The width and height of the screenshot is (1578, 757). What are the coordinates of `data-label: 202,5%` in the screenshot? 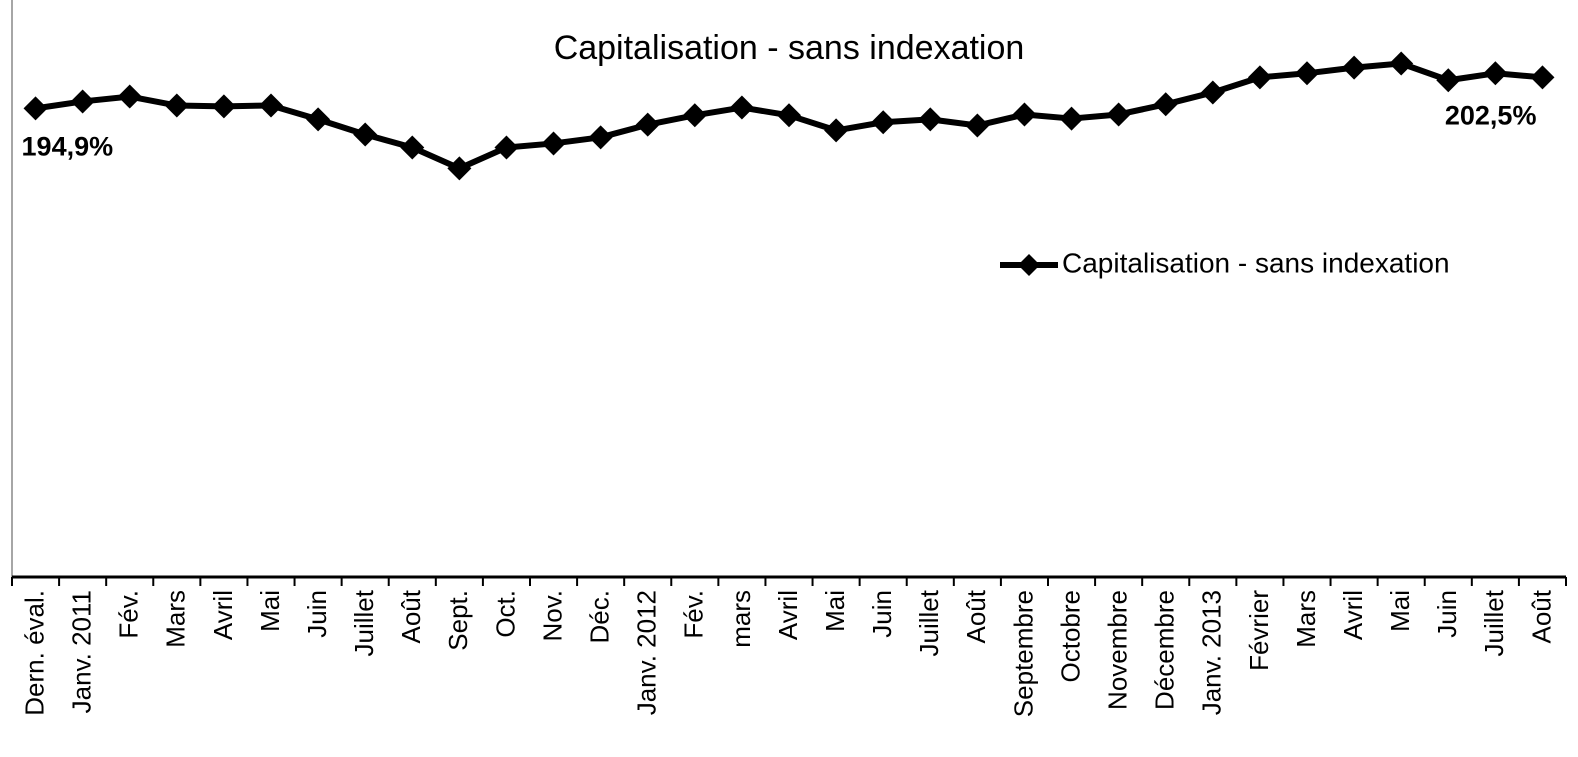 It's located at (1491, 116).